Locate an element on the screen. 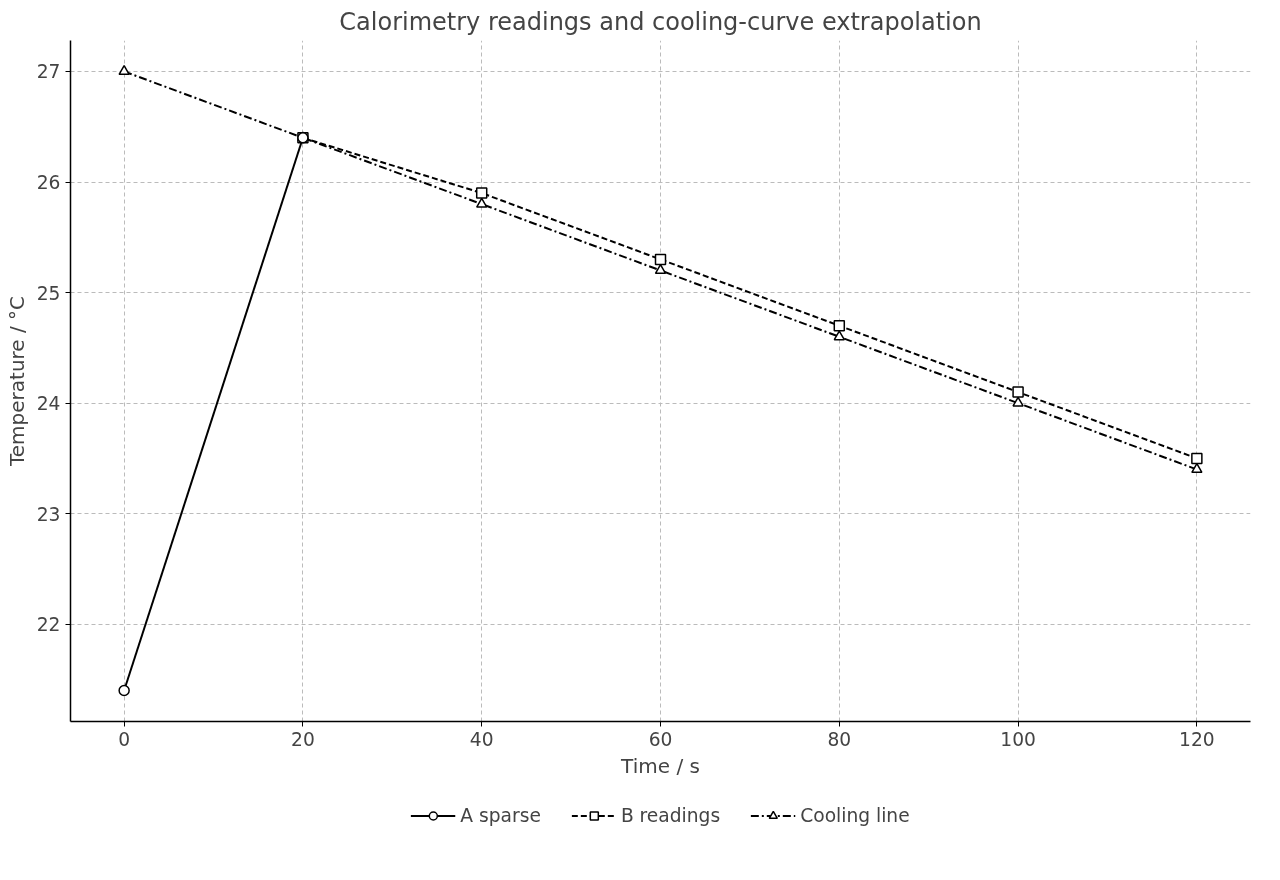  x-tick-label: 100 is located at coordinates (1018, 739).